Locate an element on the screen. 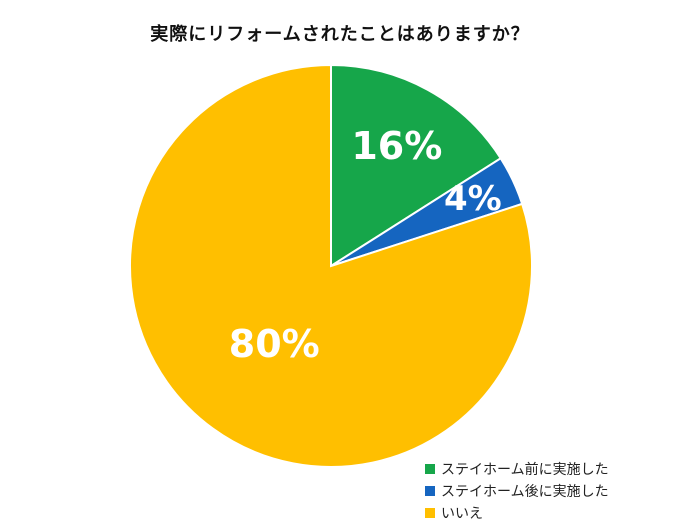 This screenshot has height=527, width=680. legend-label-1: ステイホーム前に実施した is located at coordinates (525, 470).